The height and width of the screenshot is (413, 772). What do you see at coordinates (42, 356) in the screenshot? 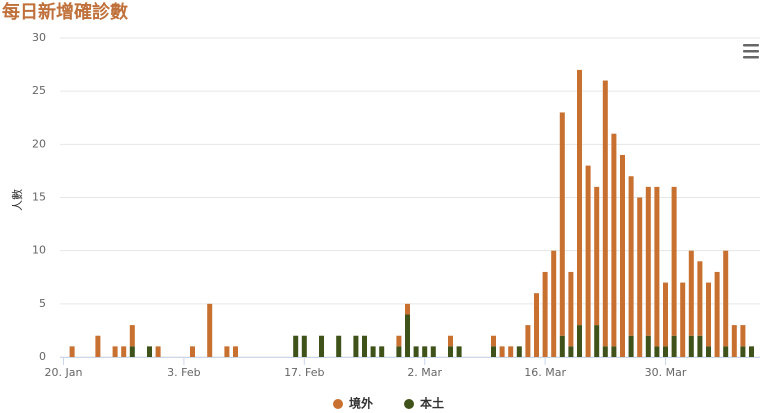
I see `y-tick-label: 0` at bounding box center [42, 356].